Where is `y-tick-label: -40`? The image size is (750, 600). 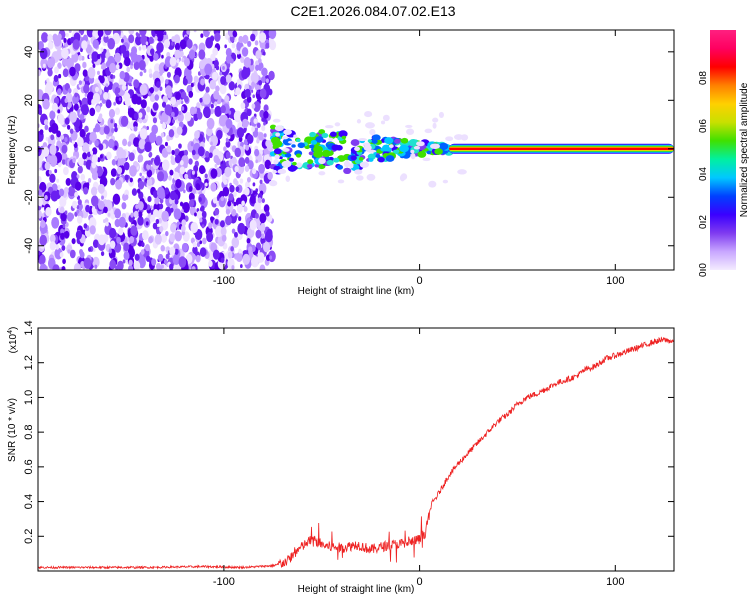
y-tick-label: -40 is located at coordinates (29, 246).